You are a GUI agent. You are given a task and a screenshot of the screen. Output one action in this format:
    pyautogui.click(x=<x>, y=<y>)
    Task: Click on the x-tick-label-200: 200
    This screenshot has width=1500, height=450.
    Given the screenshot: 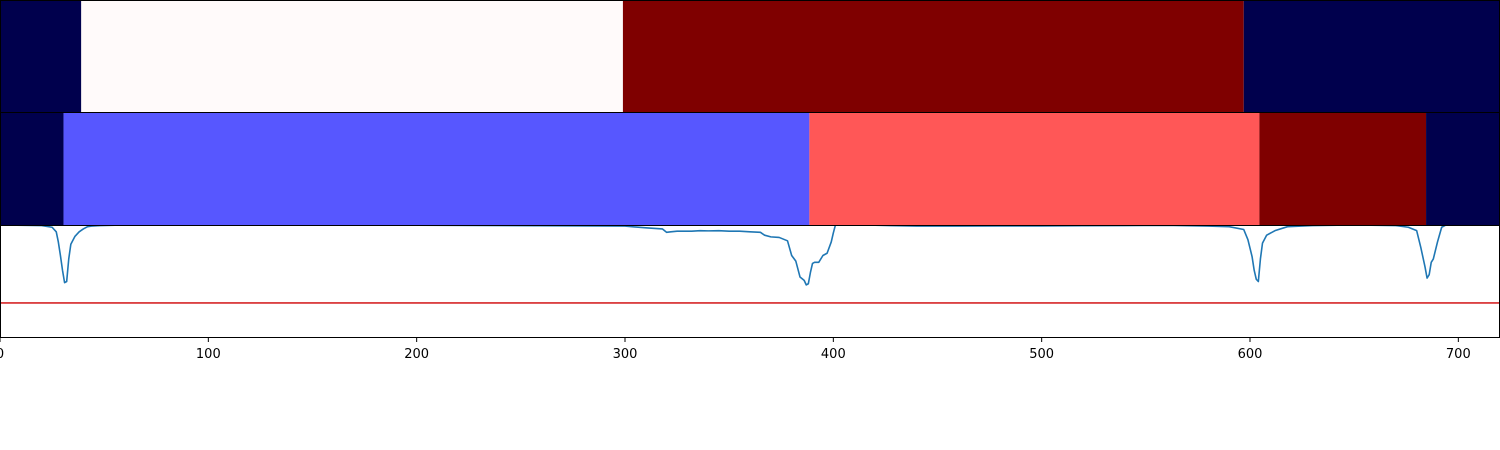 What is the action you would take?
    pyautogui.click(x=416, y=354)
    